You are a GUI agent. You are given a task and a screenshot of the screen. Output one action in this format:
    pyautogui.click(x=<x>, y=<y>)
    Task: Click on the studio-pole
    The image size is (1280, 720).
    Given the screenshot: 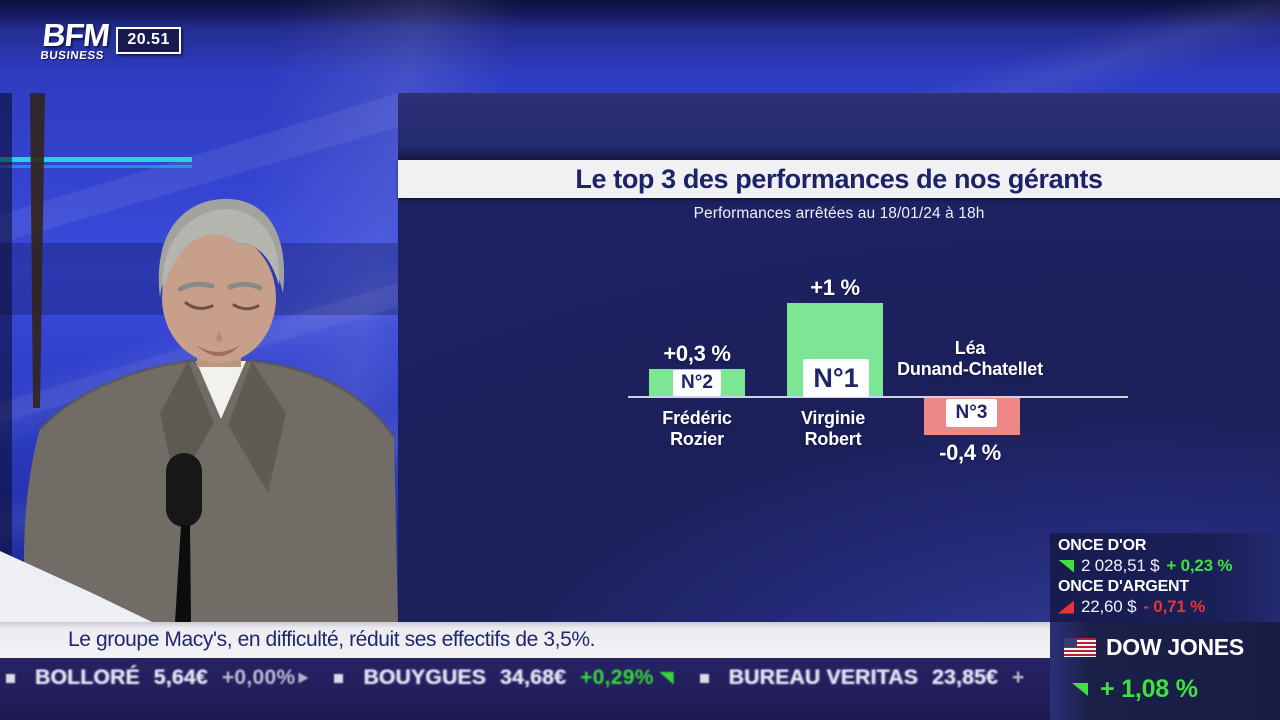 What is the action you would take?
    pyautogui.click(x=37, y=250)
    